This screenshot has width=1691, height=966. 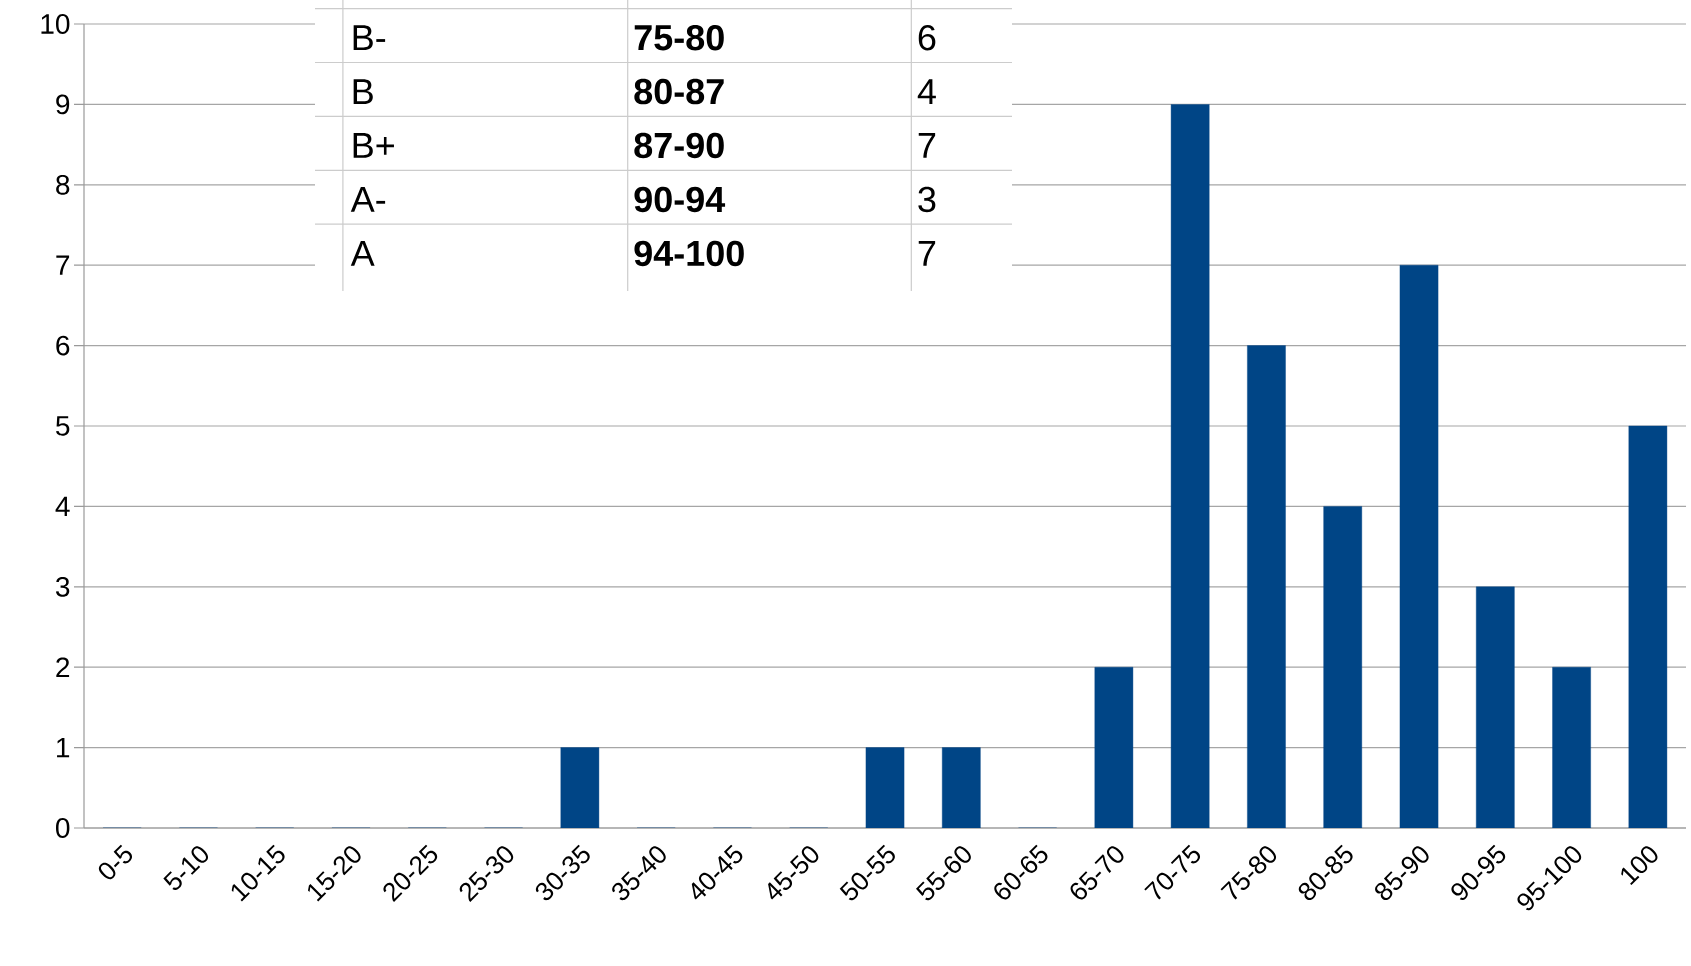 I want to click on y-tick-label: 5, so click(x=63, y=426).